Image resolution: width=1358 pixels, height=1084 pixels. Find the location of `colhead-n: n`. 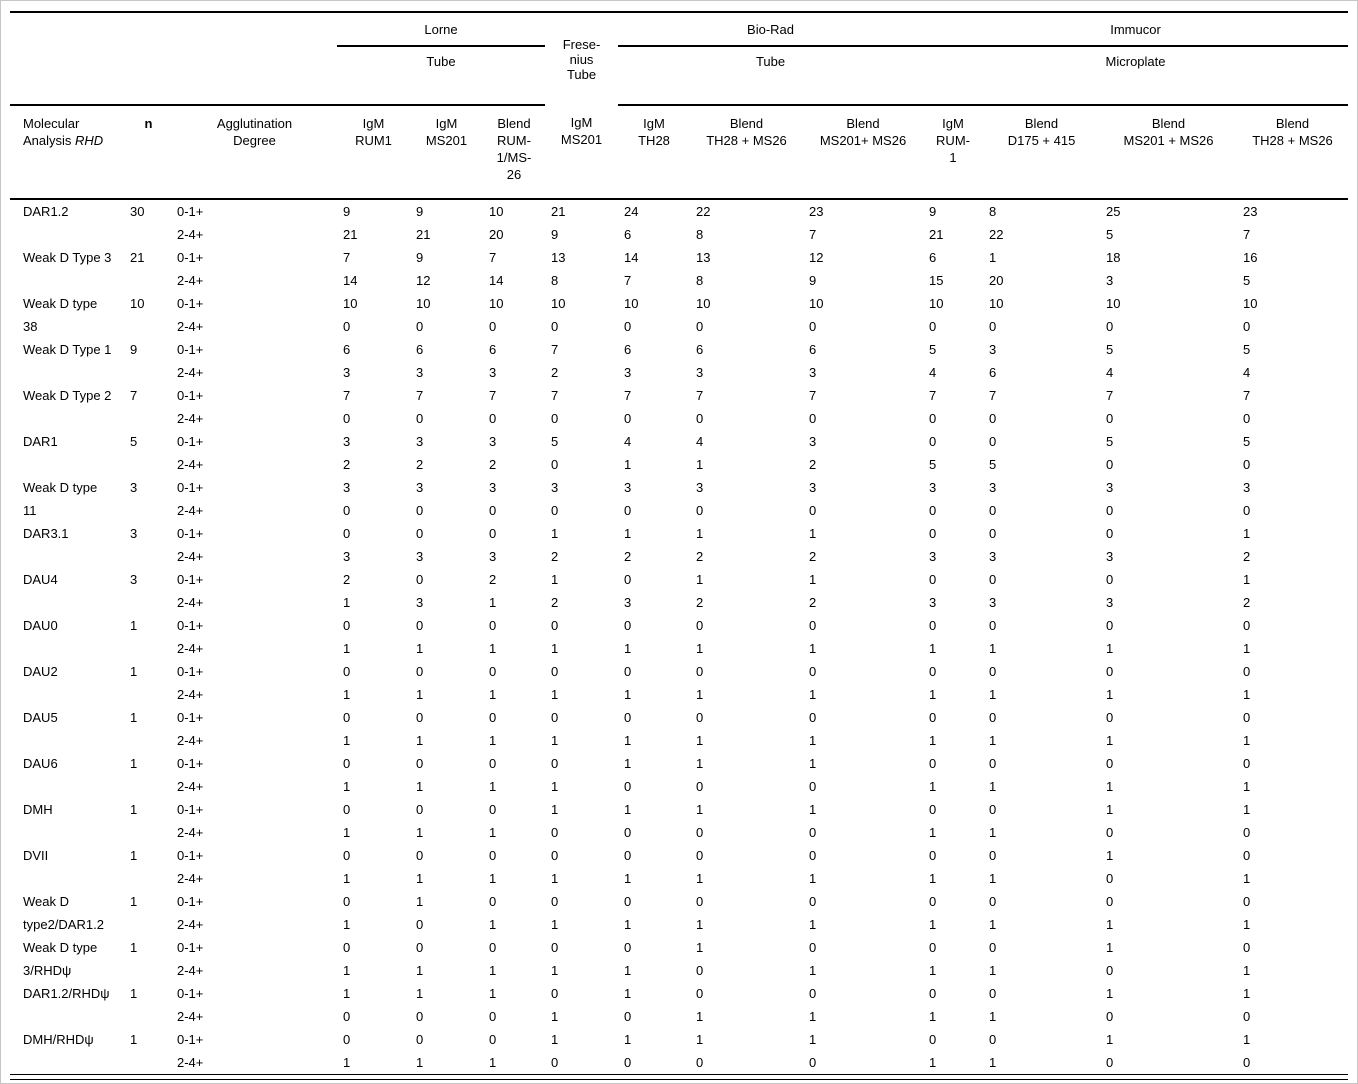

colhead-n: n is located at coordinates (148, 152).